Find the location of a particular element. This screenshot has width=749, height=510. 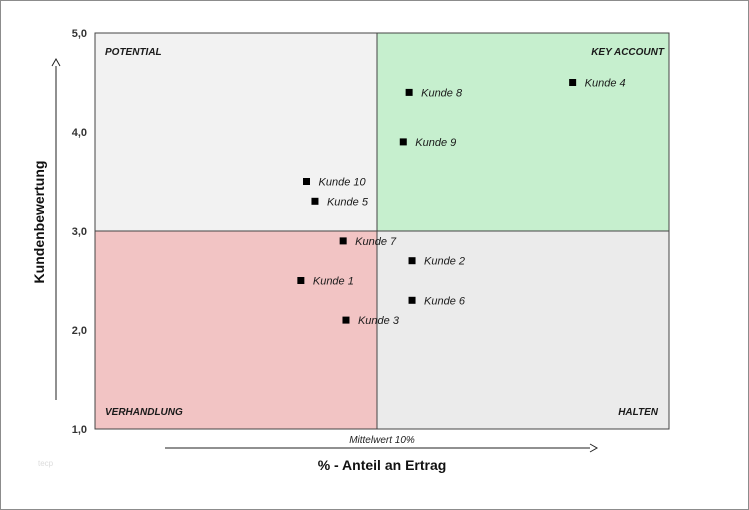

y-axis-title: Kundenbewertung is located at coordinates (39, 222).